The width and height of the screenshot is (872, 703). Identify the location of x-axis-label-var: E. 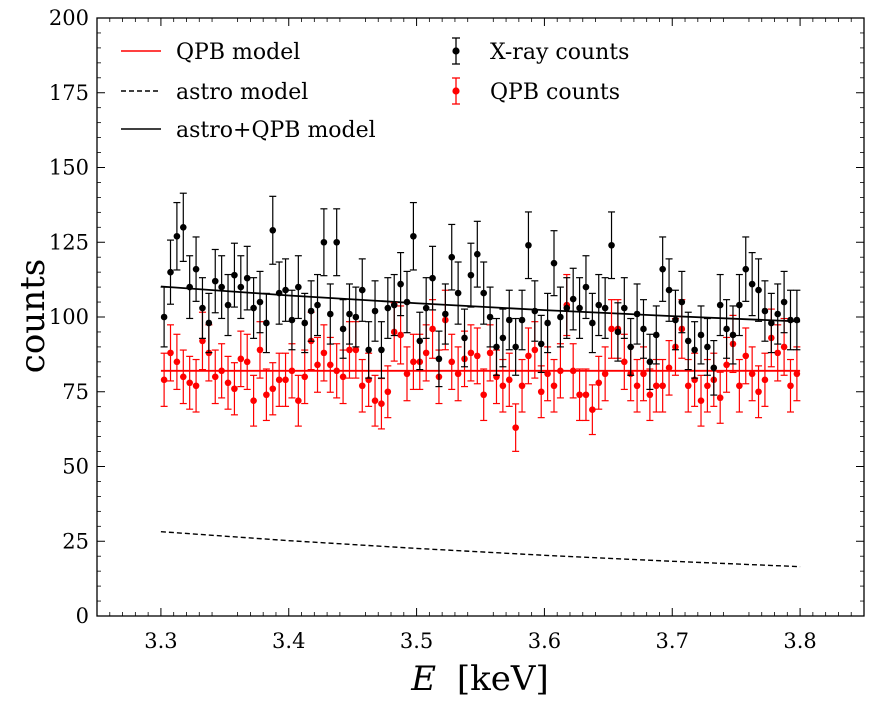
(423, 679).